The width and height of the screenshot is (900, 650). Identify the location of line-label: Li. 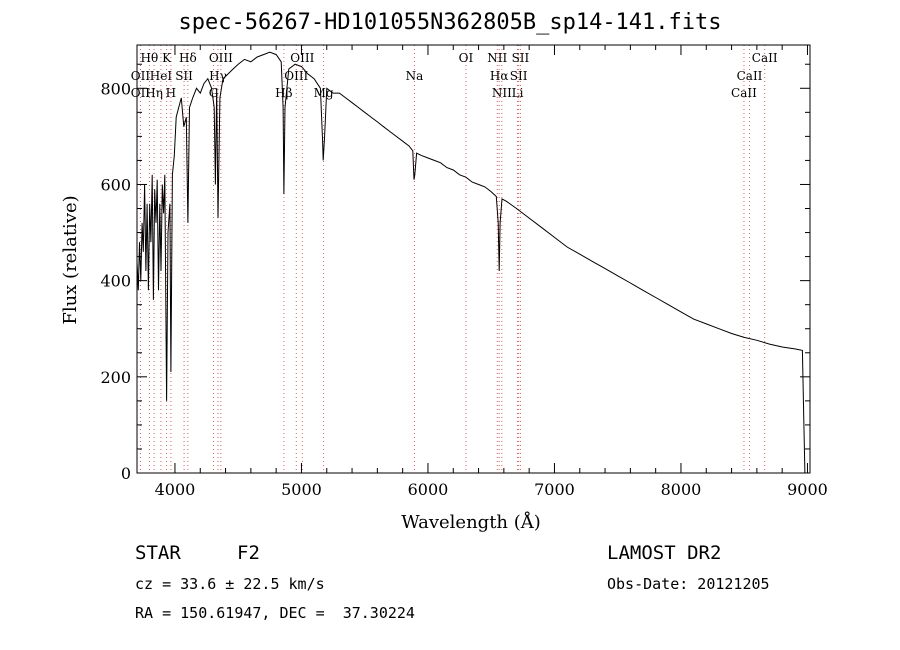
(518, 93).